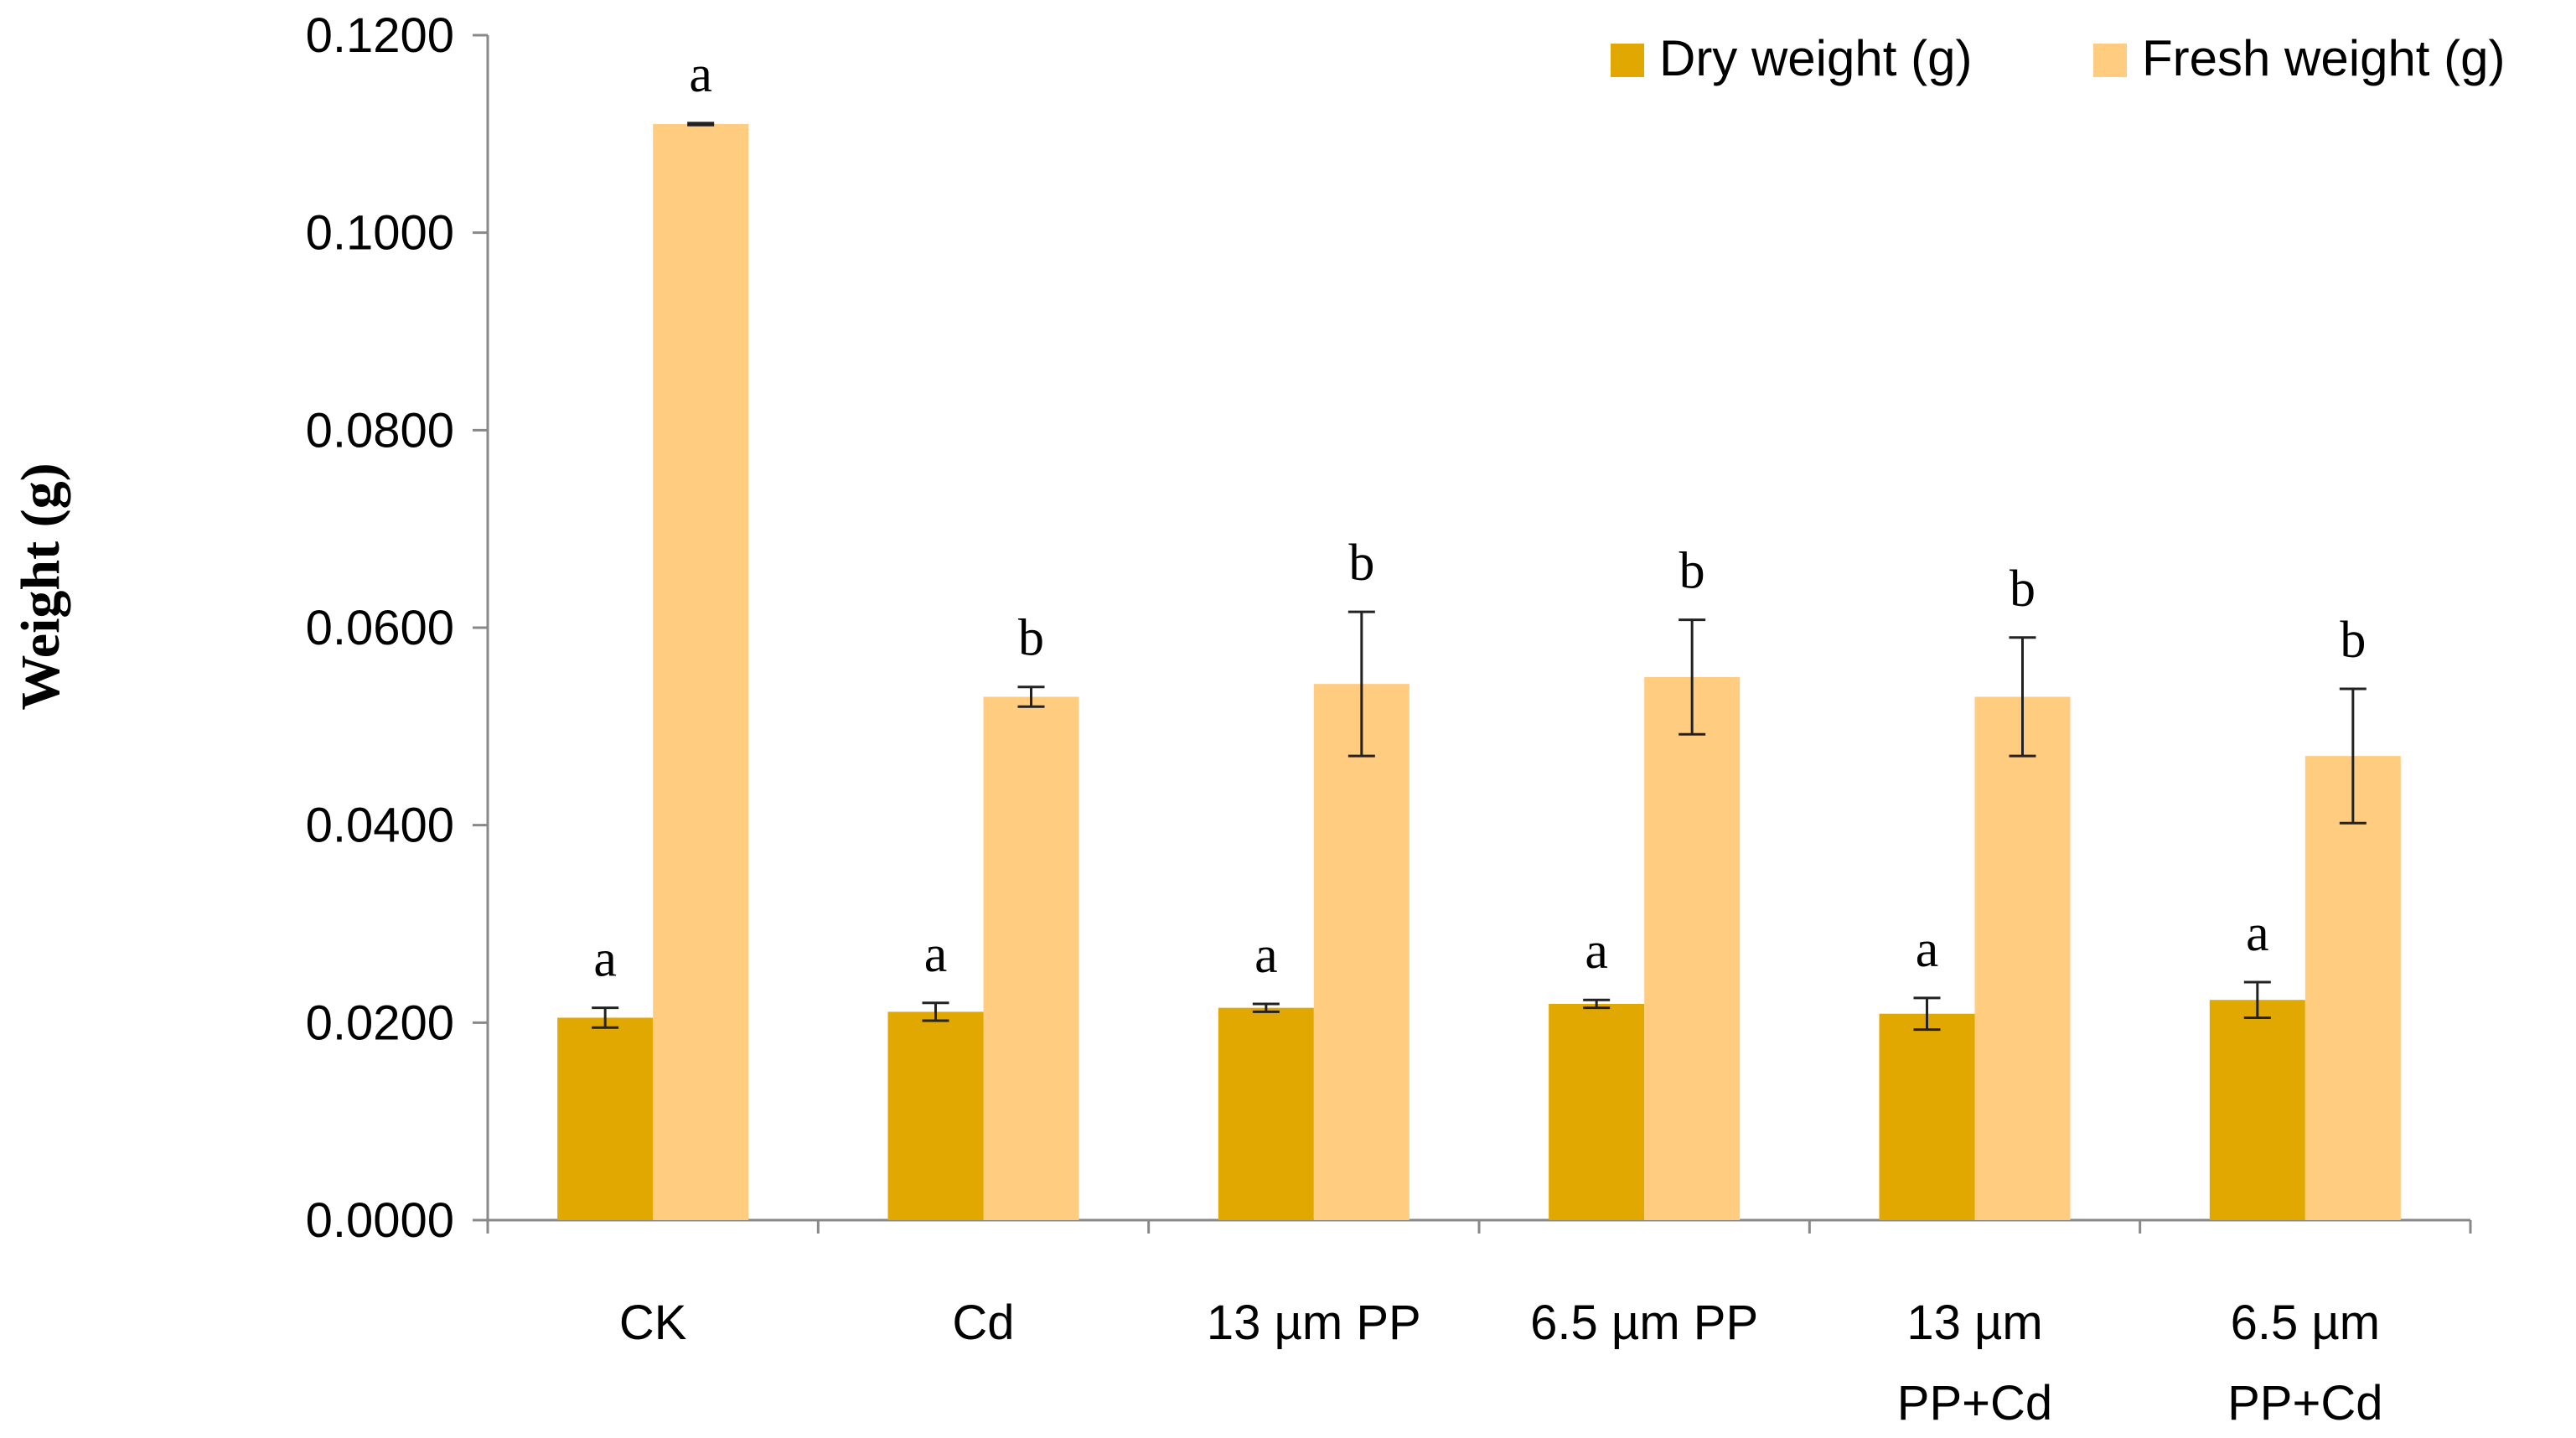 This screenshot has height=1438, width=2576. What do you see at coordinates (1644, 1323) in the screenshot?
I see `x-tick-label: 6.5 µm PP` at bounding box center [1644, 1323].